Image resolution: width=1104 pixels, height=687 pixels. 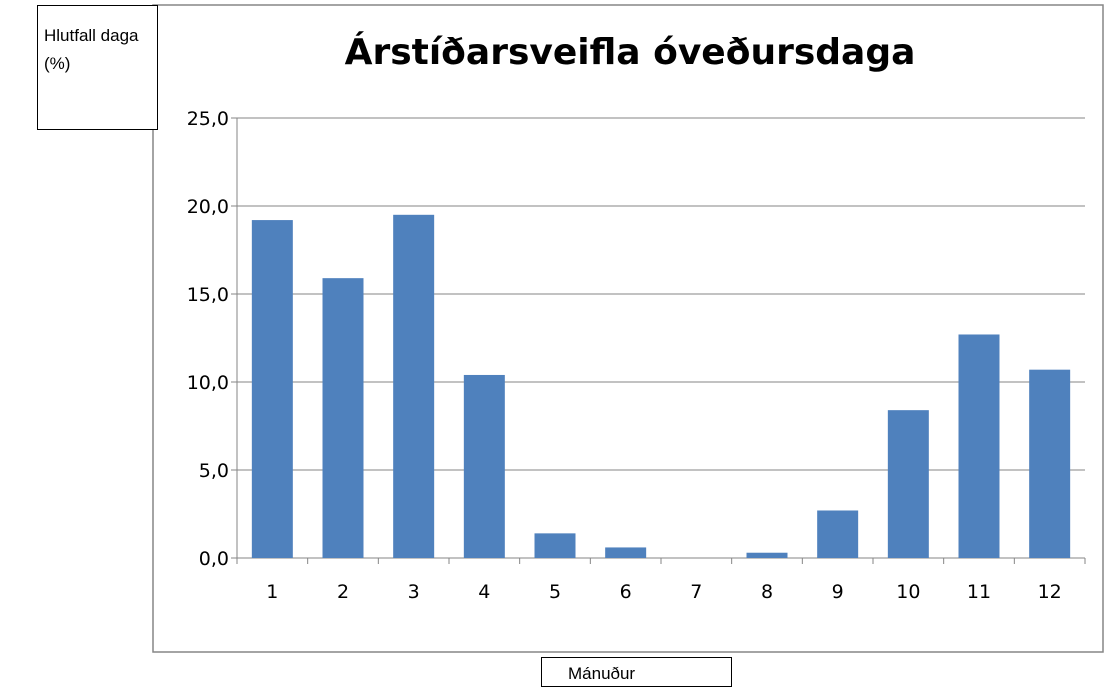 I want to click on x-tick-label: 8, so click(x=767, y=592).